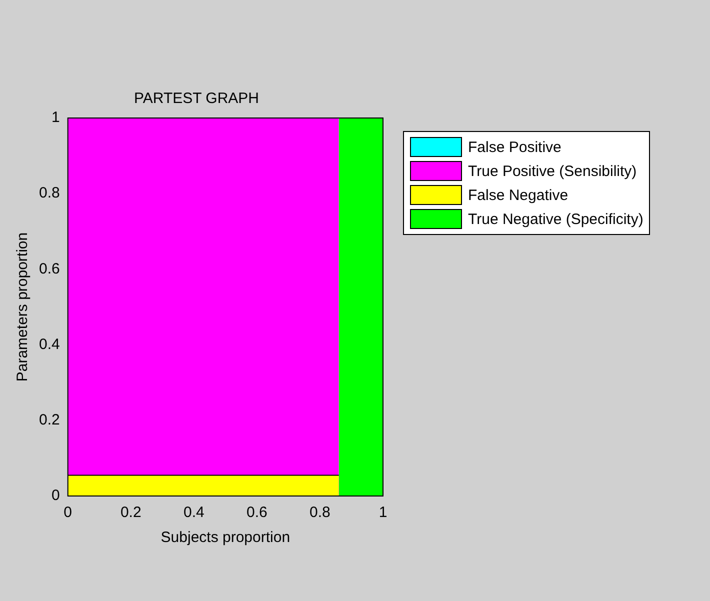  I want to click on y-tick-label: 0.8, so click(49, 193).